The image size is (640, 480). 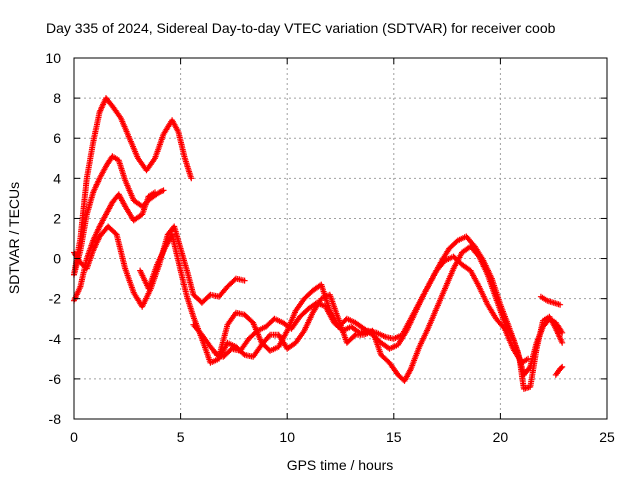 What do you see at coordinates (287, 437) in the screenshot?
I see `x-tick-label: 10` at bounding box center [287, 437].